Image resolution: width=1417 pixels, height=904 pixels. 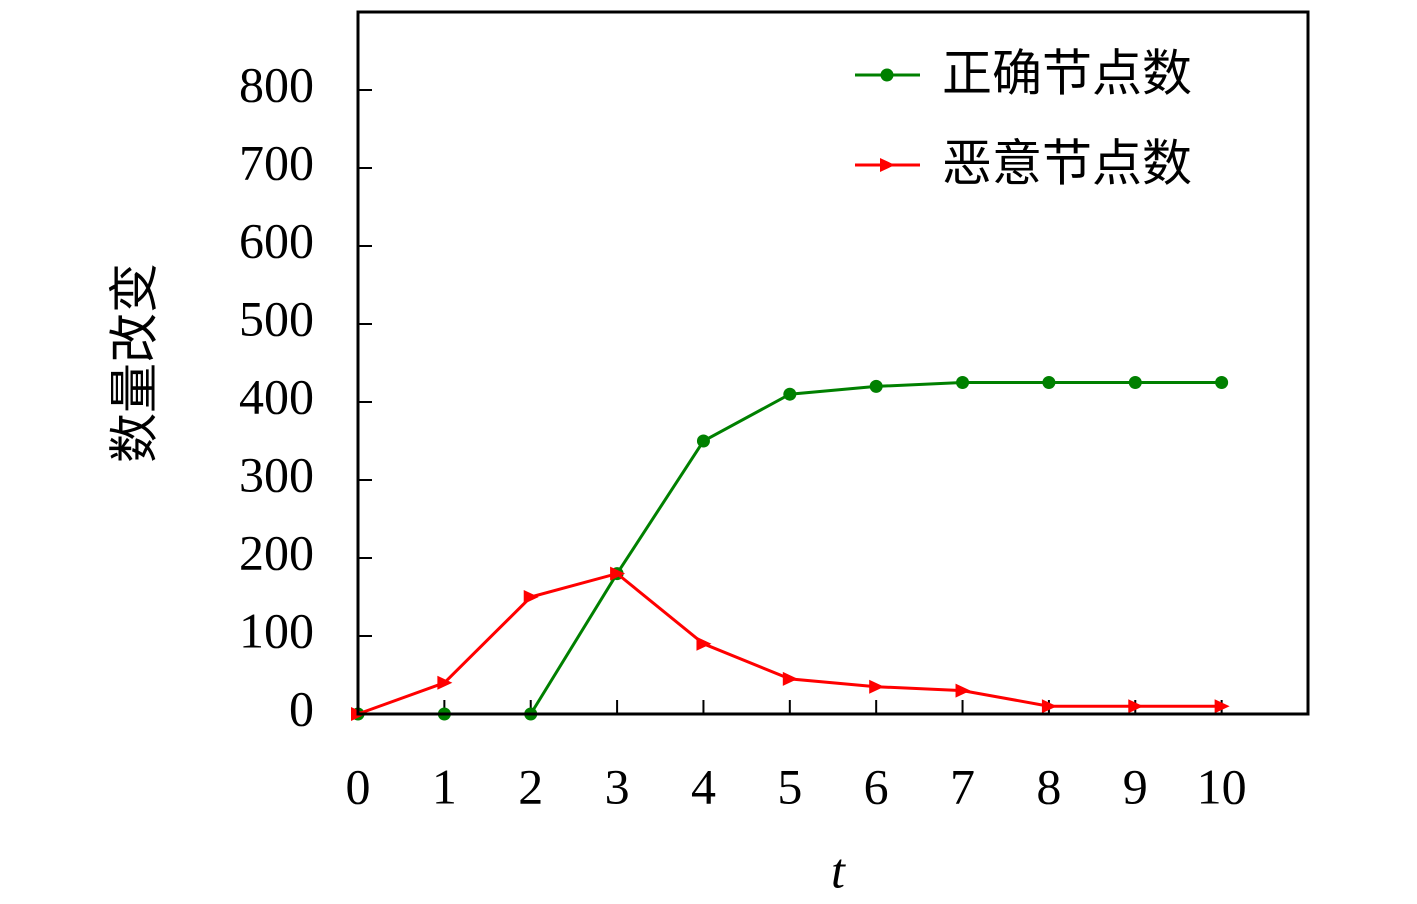 I want to click on x-tick-label: 5, so click(x=789, y=786).